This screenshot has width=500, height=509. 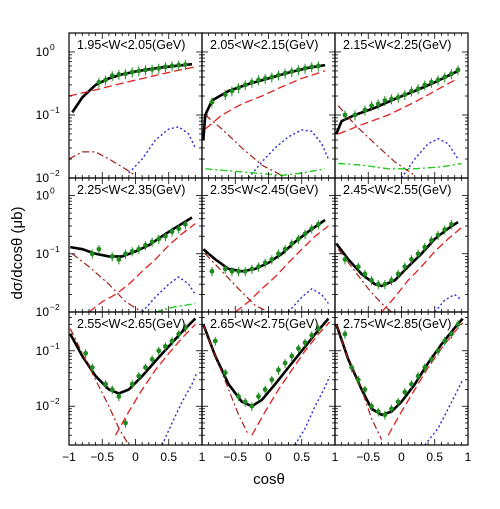 What do you see at coordinates (131, 190) in the screenshot?
I see `panel-label: 2.25<W<2.35(GeV)` at bounding box center [131, 190].